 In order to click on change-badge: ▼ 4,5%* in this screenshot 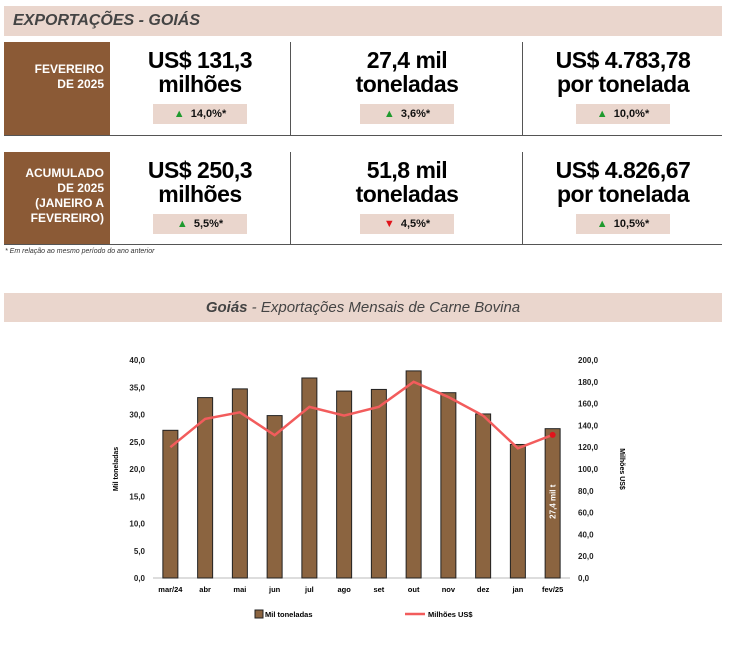, I will do `click(407, 224)`.